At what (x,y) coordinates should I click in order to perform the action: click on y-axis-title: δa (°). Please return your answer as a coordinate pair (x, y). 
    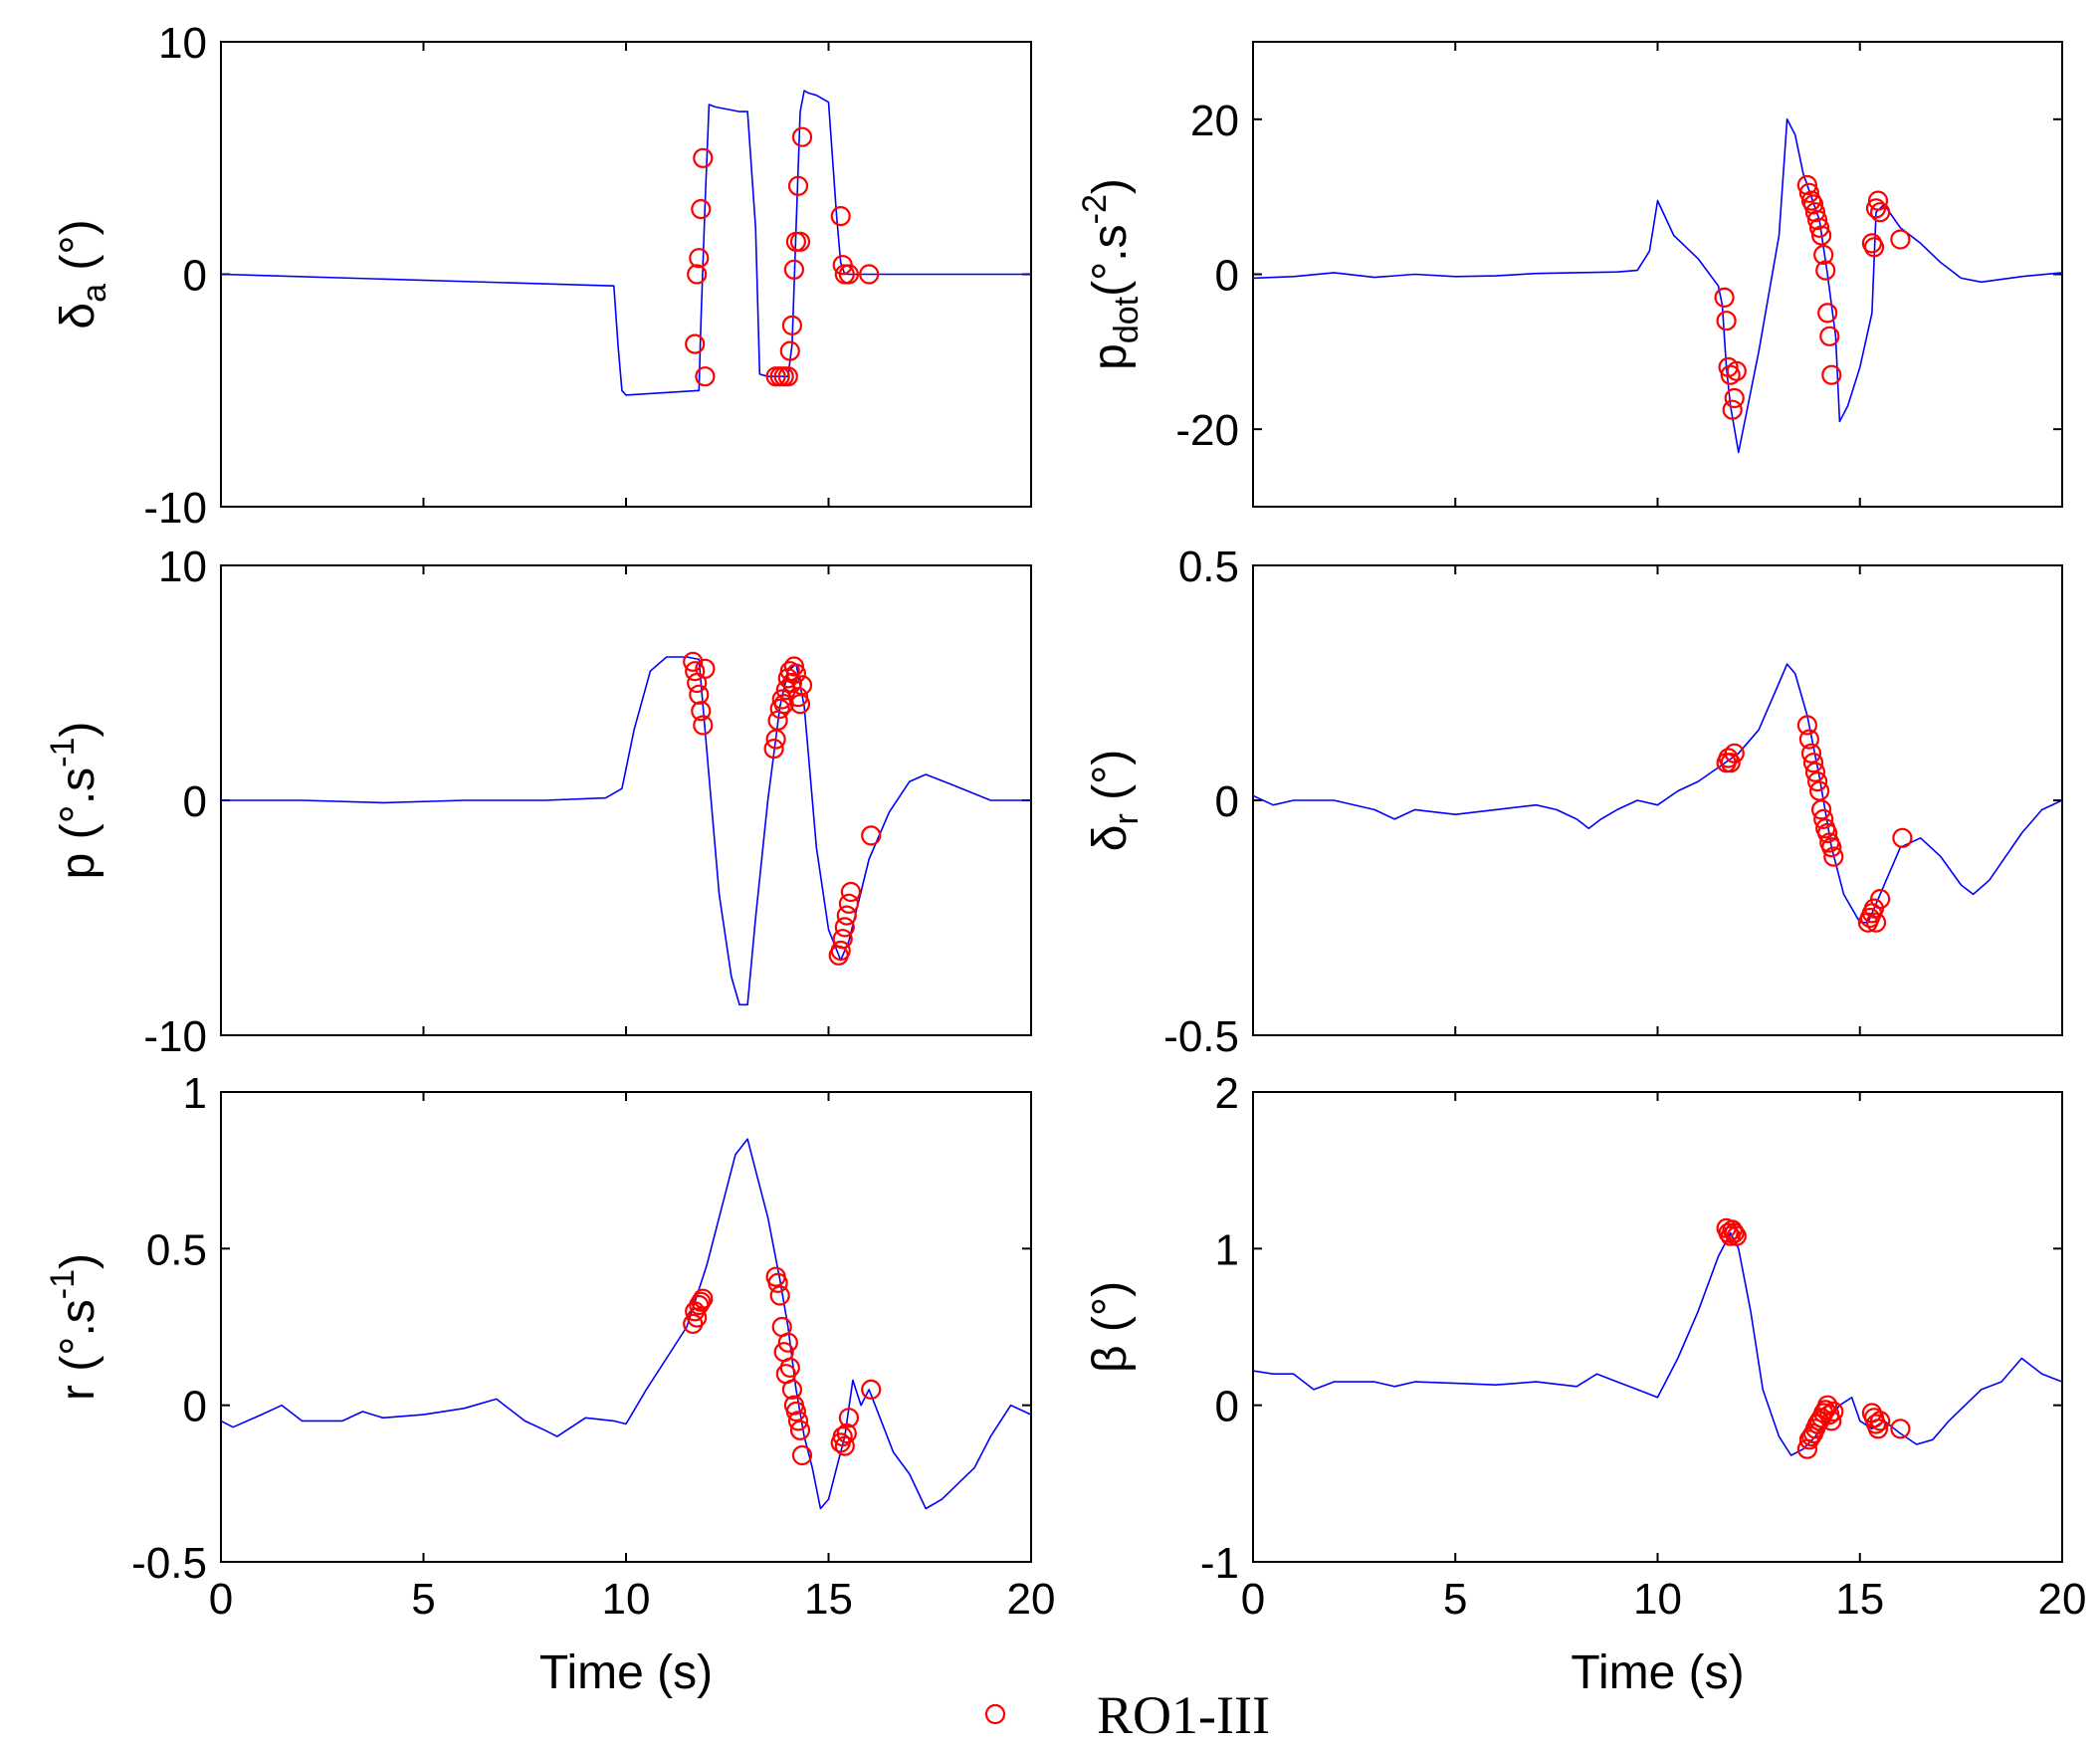
    Looking at the image, I should click on (82, 273).